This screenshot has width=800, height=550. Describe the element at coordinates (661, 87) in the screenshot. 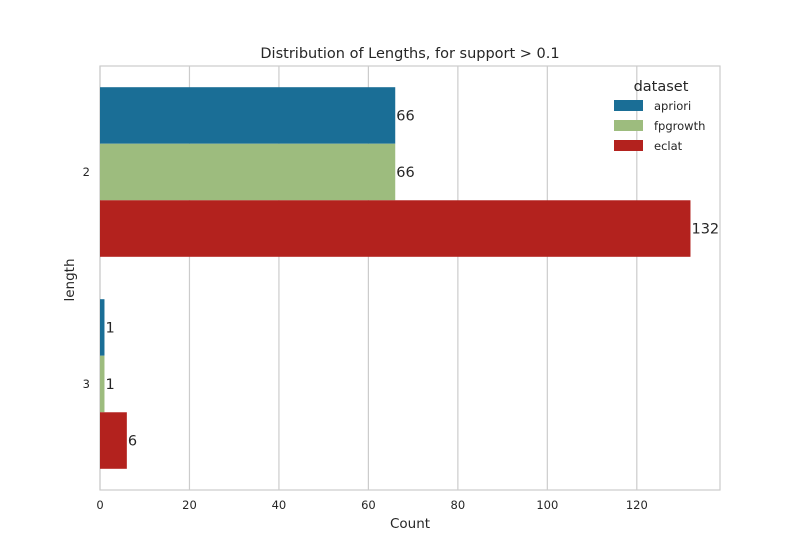

I see `legend-title: dataset` at that location.